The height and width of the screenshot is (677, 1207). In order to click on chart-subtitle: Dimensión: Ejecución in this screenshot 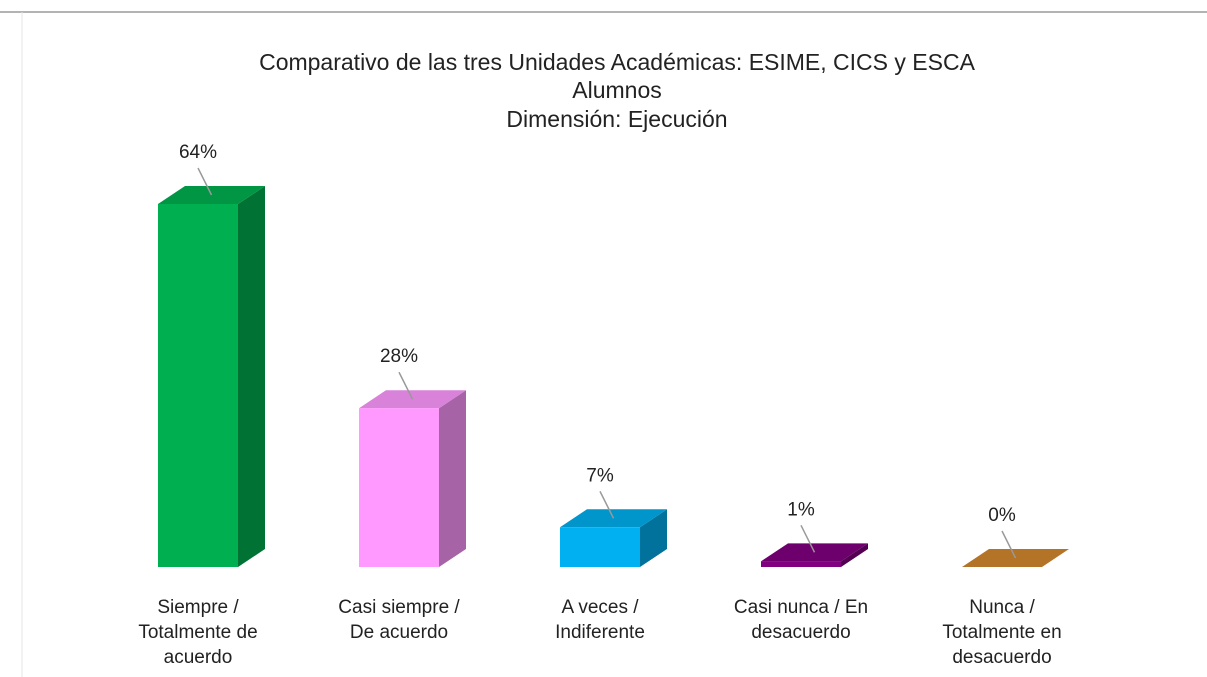, I will do `click(616, 119)`.